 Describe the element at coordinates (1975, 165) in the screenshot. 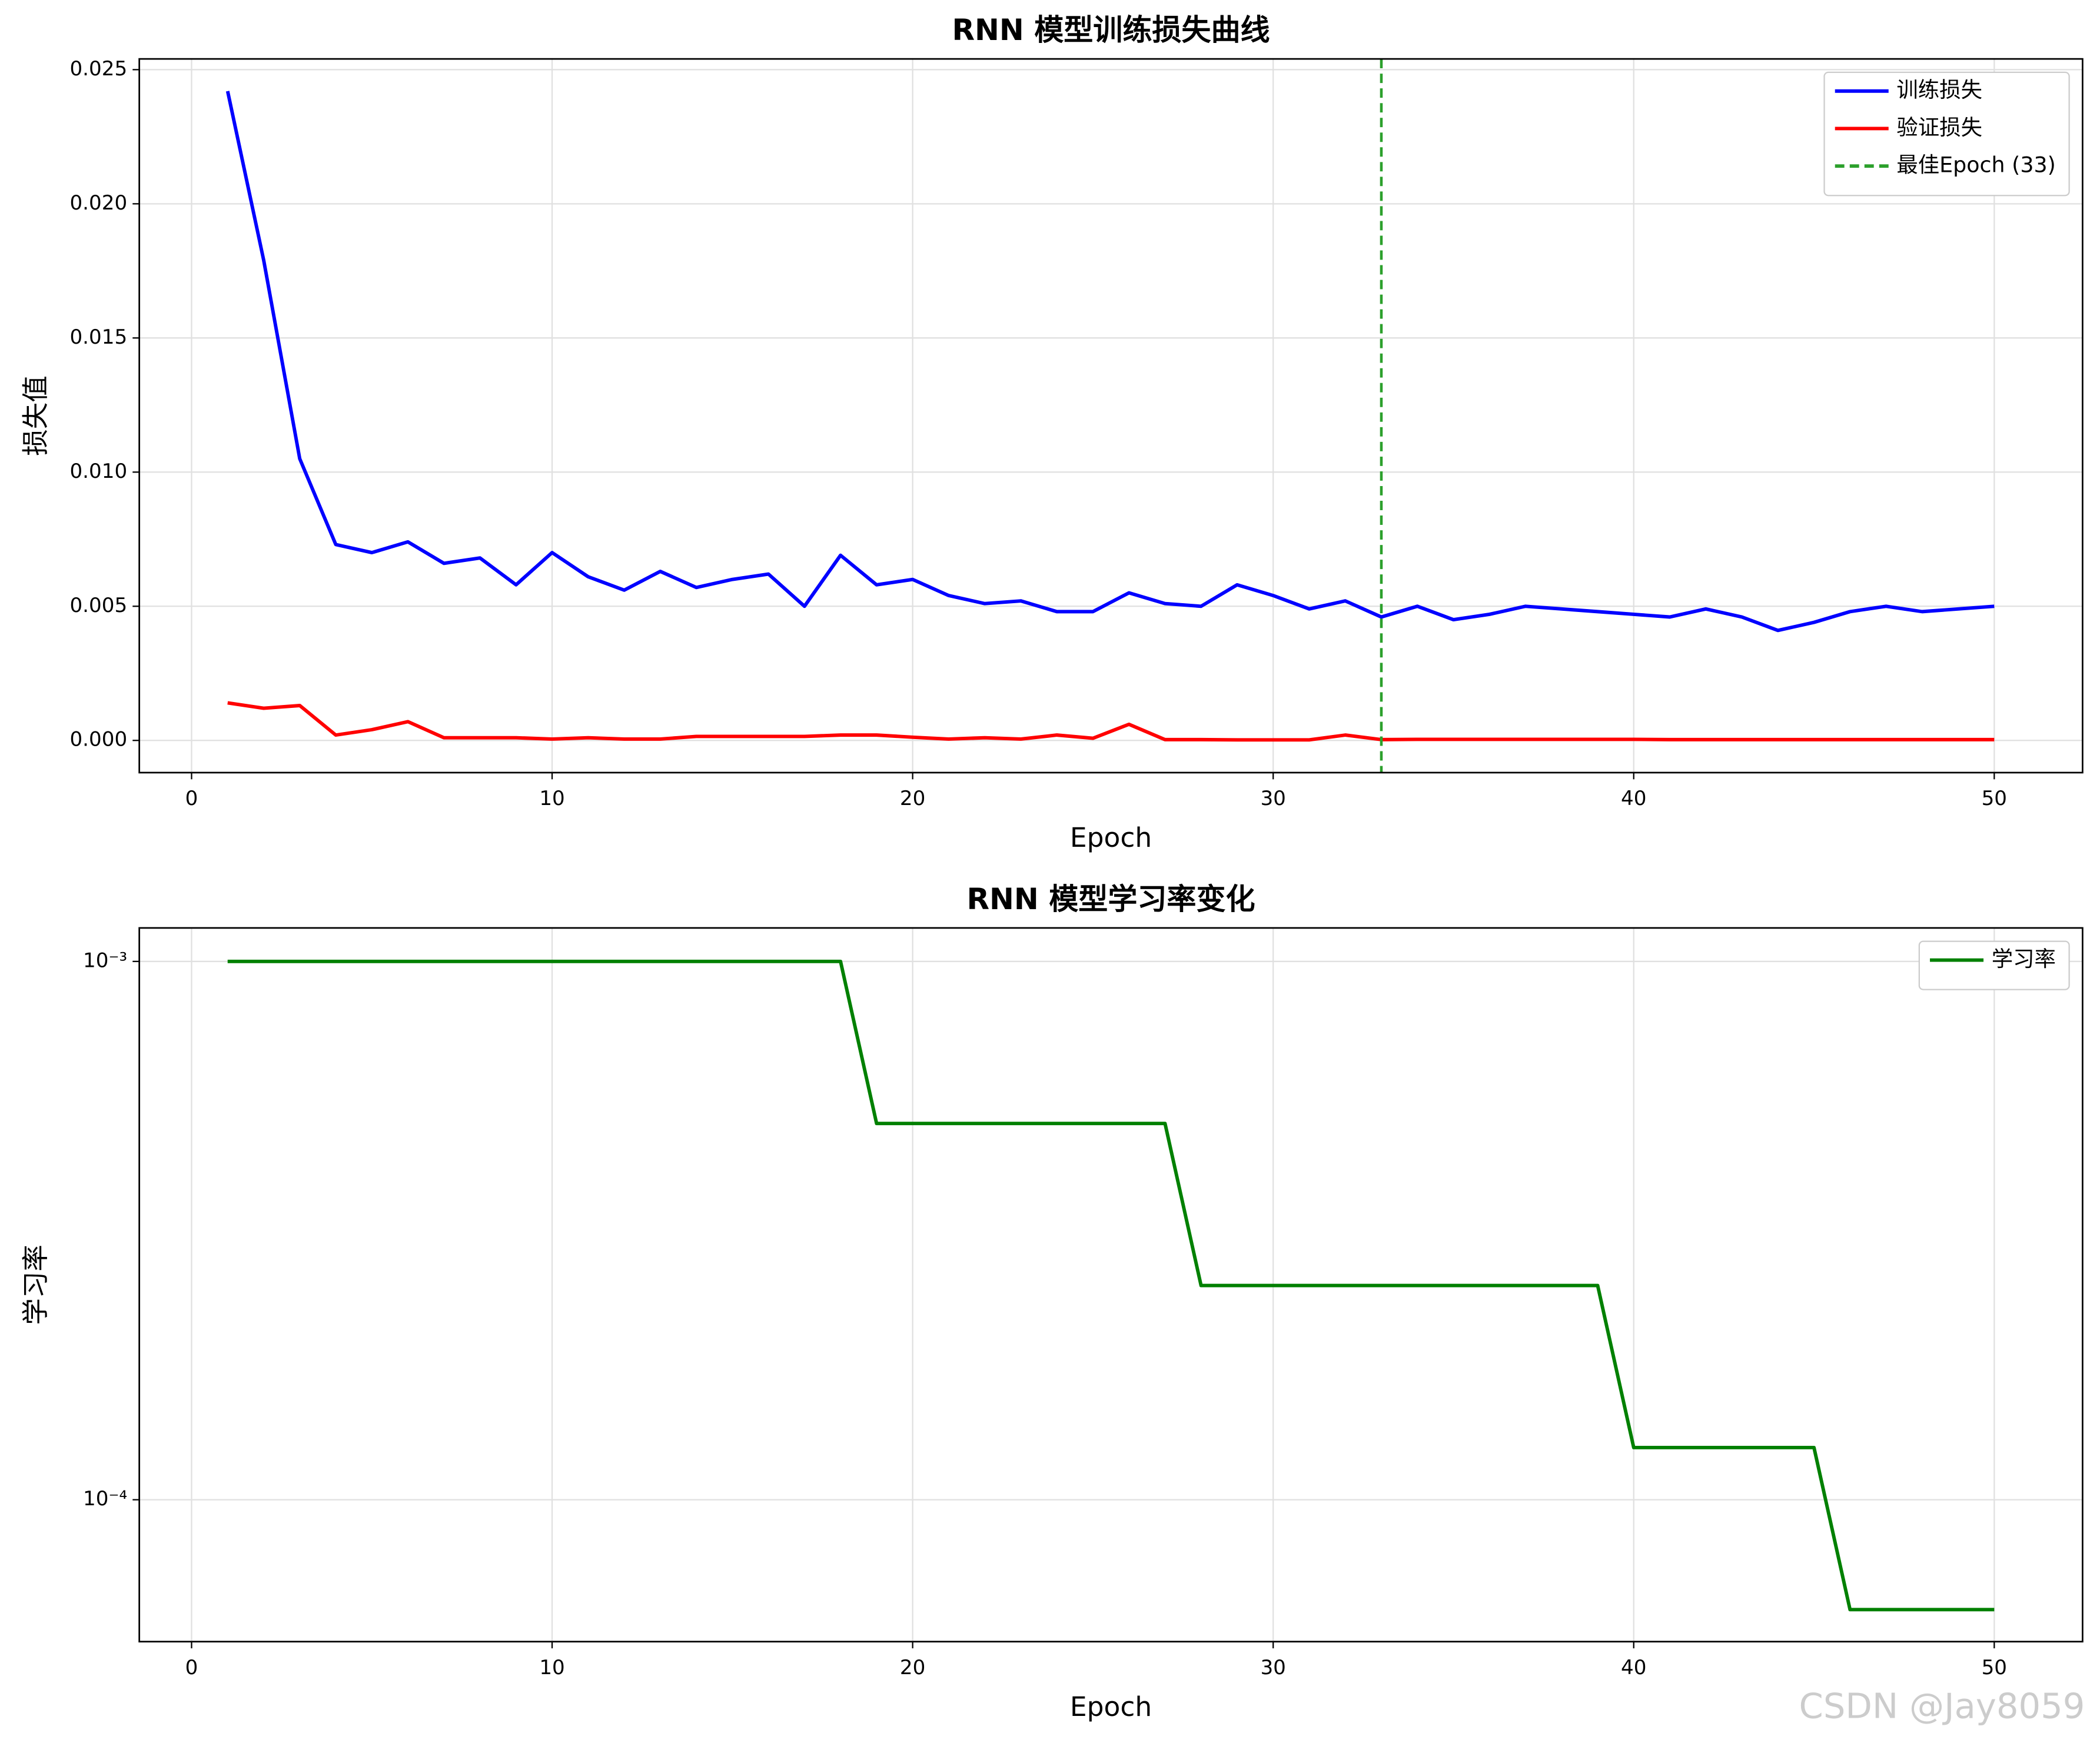

I see `legend-label: 最佳Epoch (33)` at that location.